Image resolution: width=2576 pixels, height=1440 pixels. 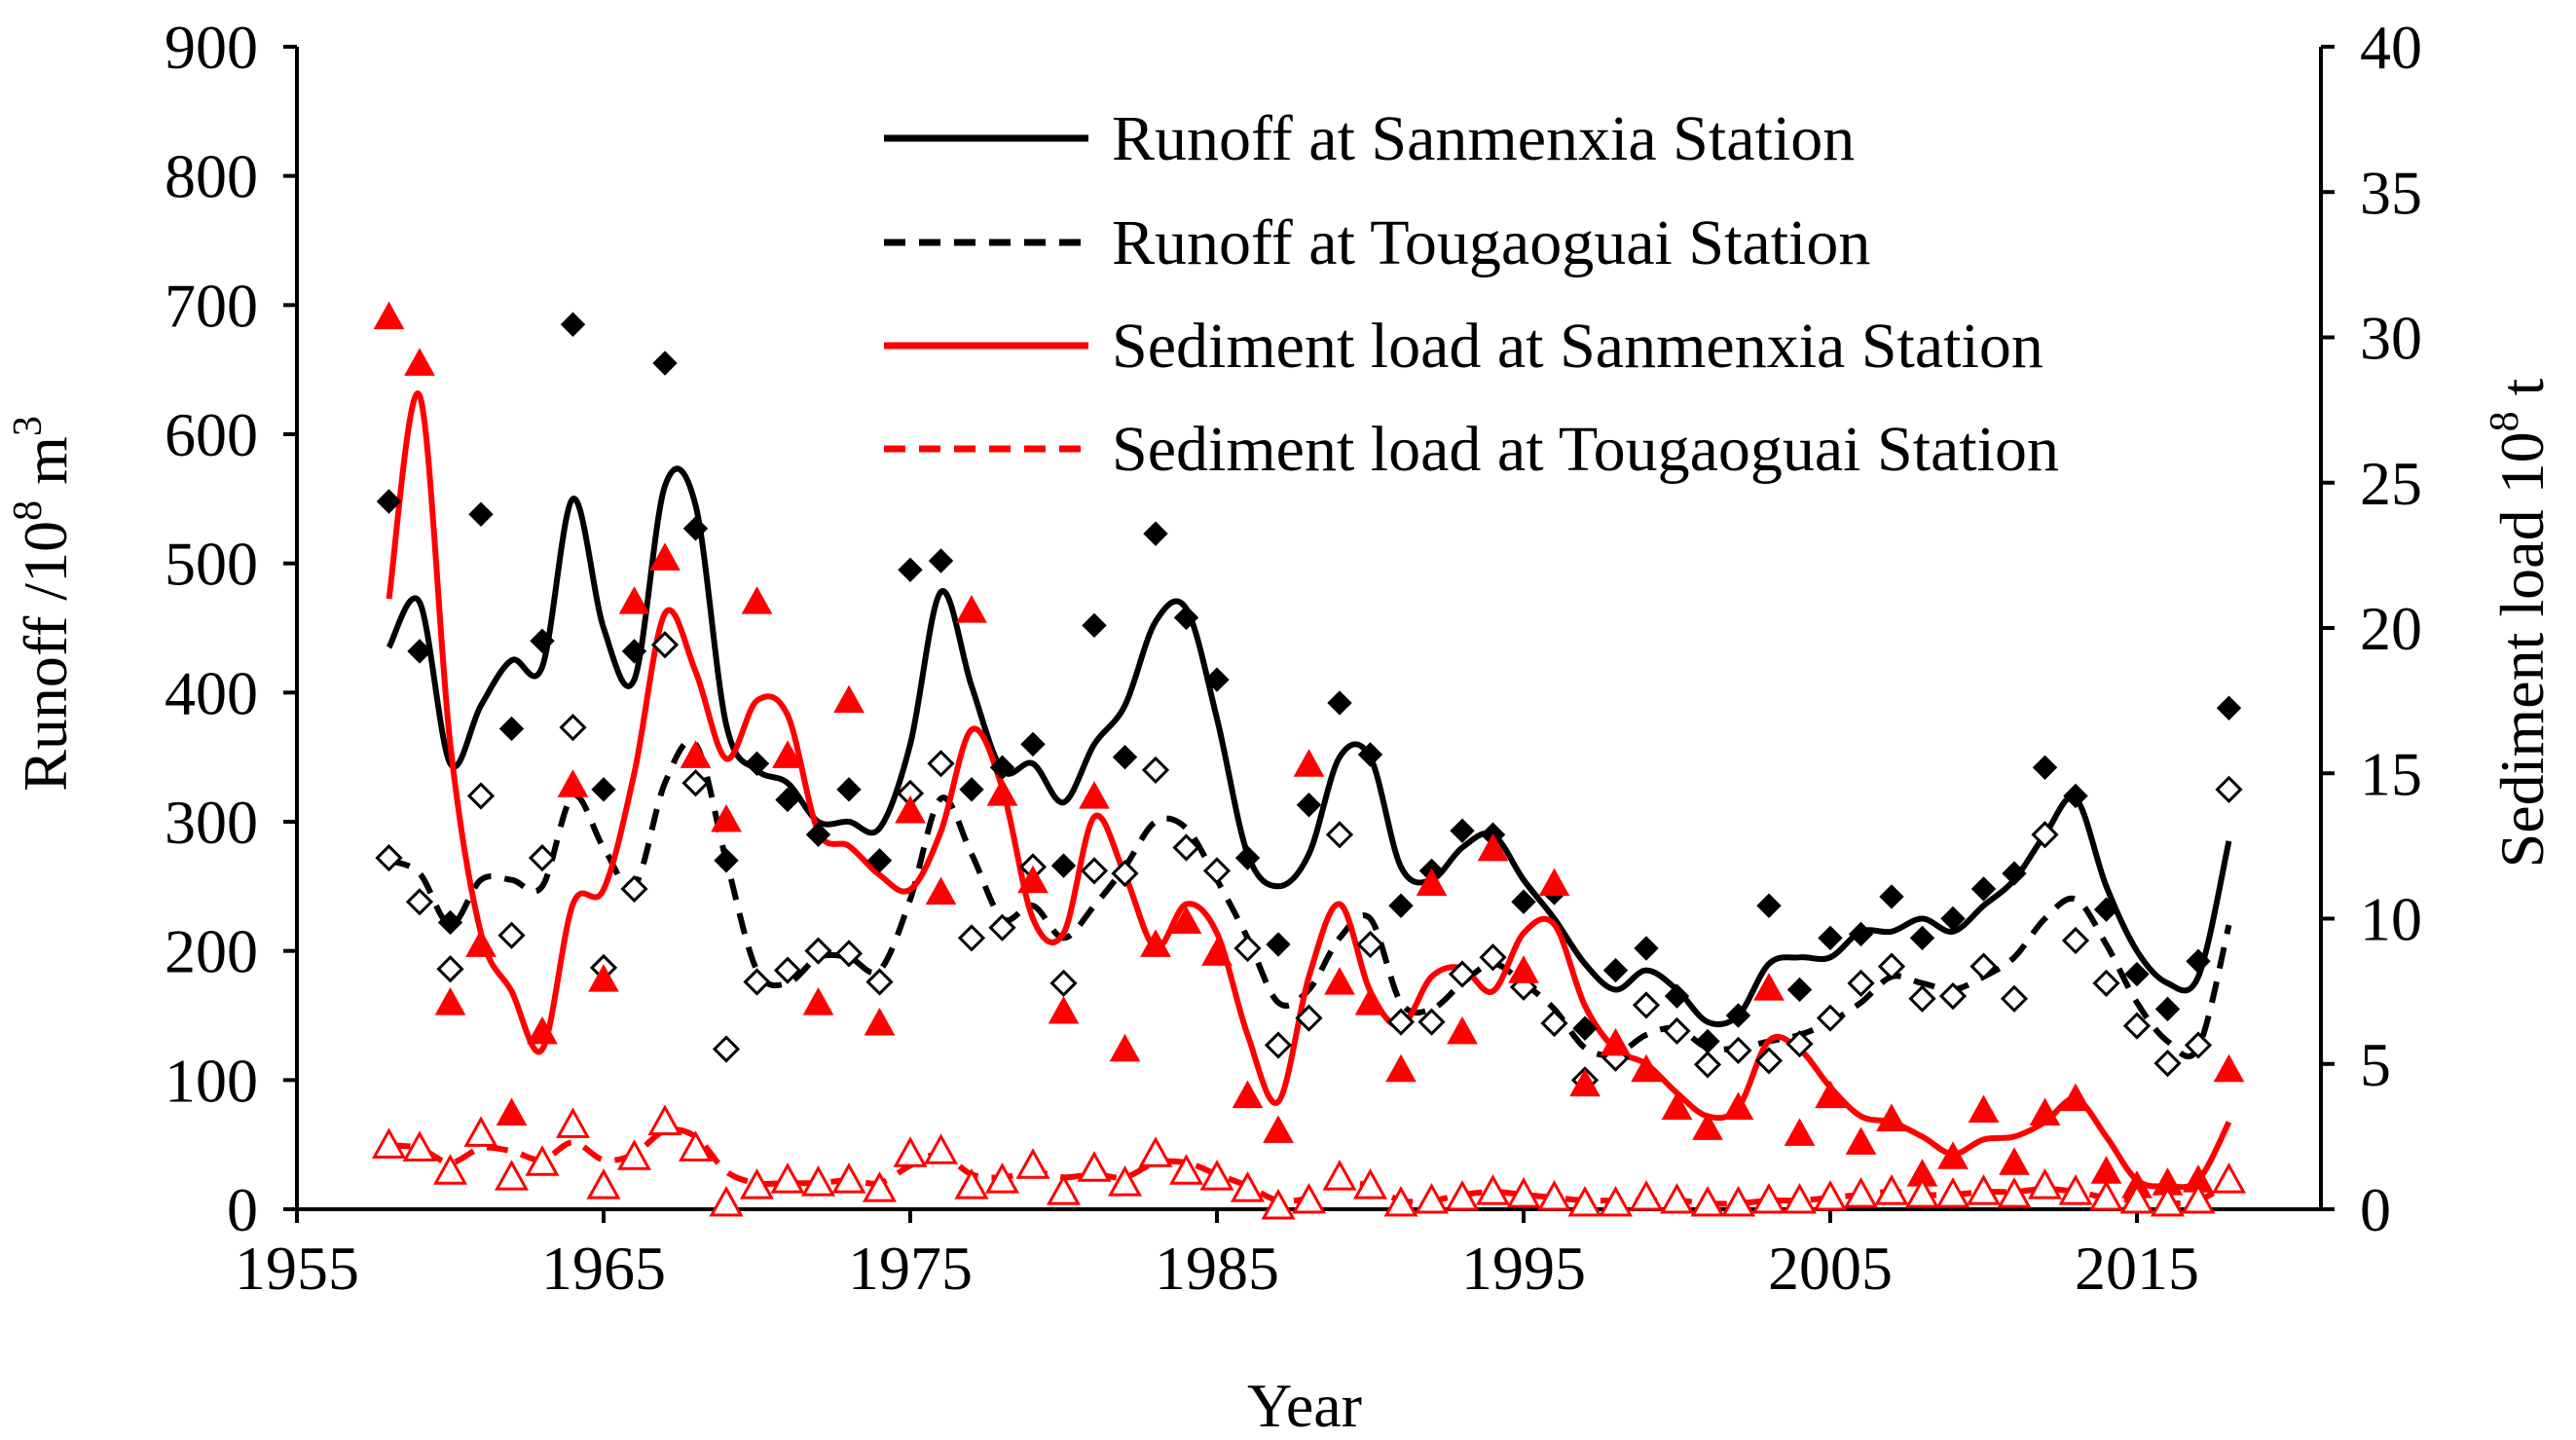 What do you see at coordinates (45, 656) in the screenshot?
I see `y-left-title-main: Runoff /10` at bounding box center [45, 656].